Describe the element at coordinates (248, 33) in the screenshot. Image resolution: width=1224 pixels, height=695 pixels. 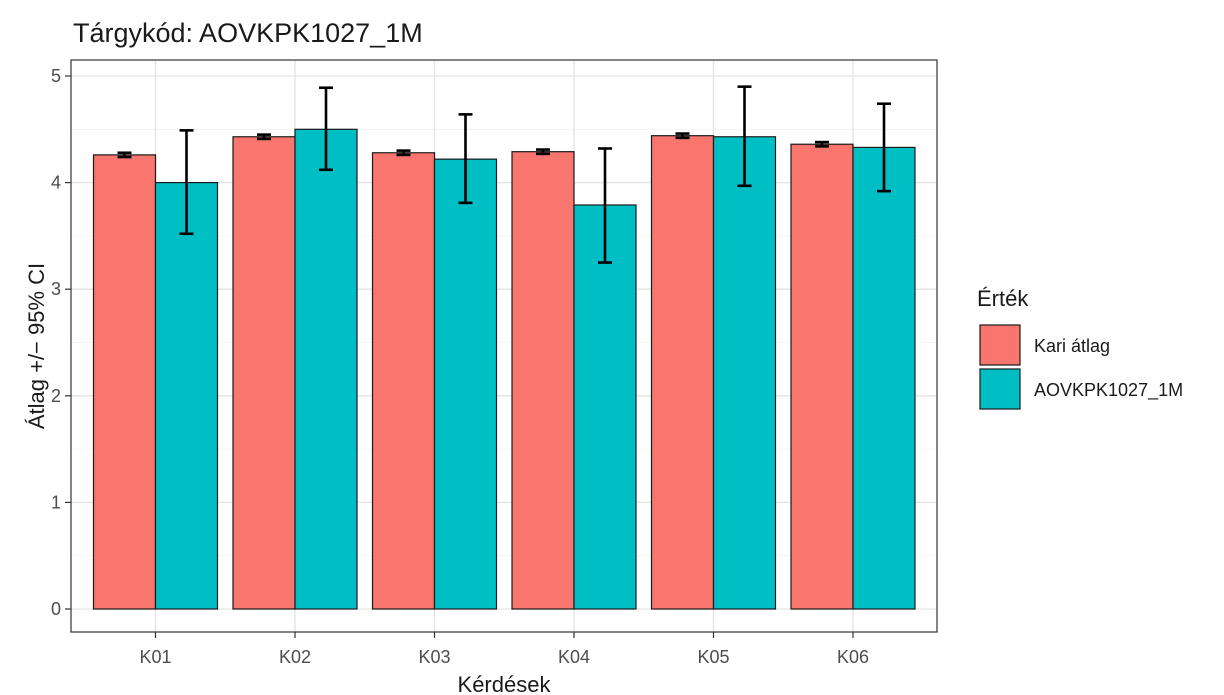
I see `chart-title: Tárgykód: AOVKPK1027_1M` at that location.